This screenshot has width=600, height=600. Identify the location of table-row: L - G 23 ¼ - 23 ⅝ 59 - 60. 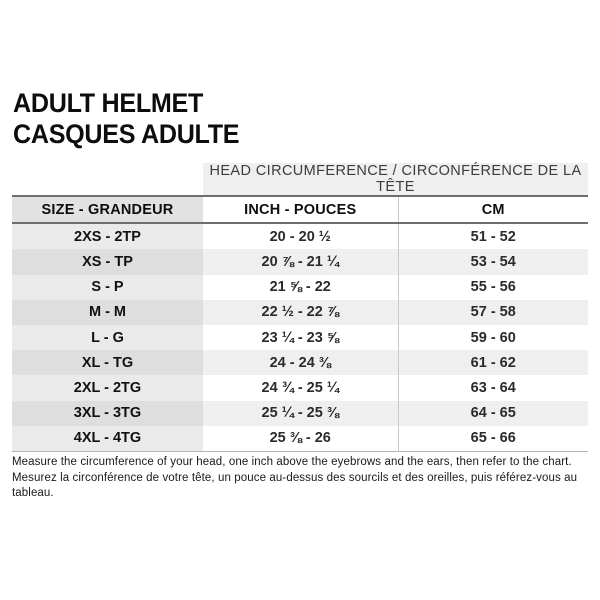
(300, 337).